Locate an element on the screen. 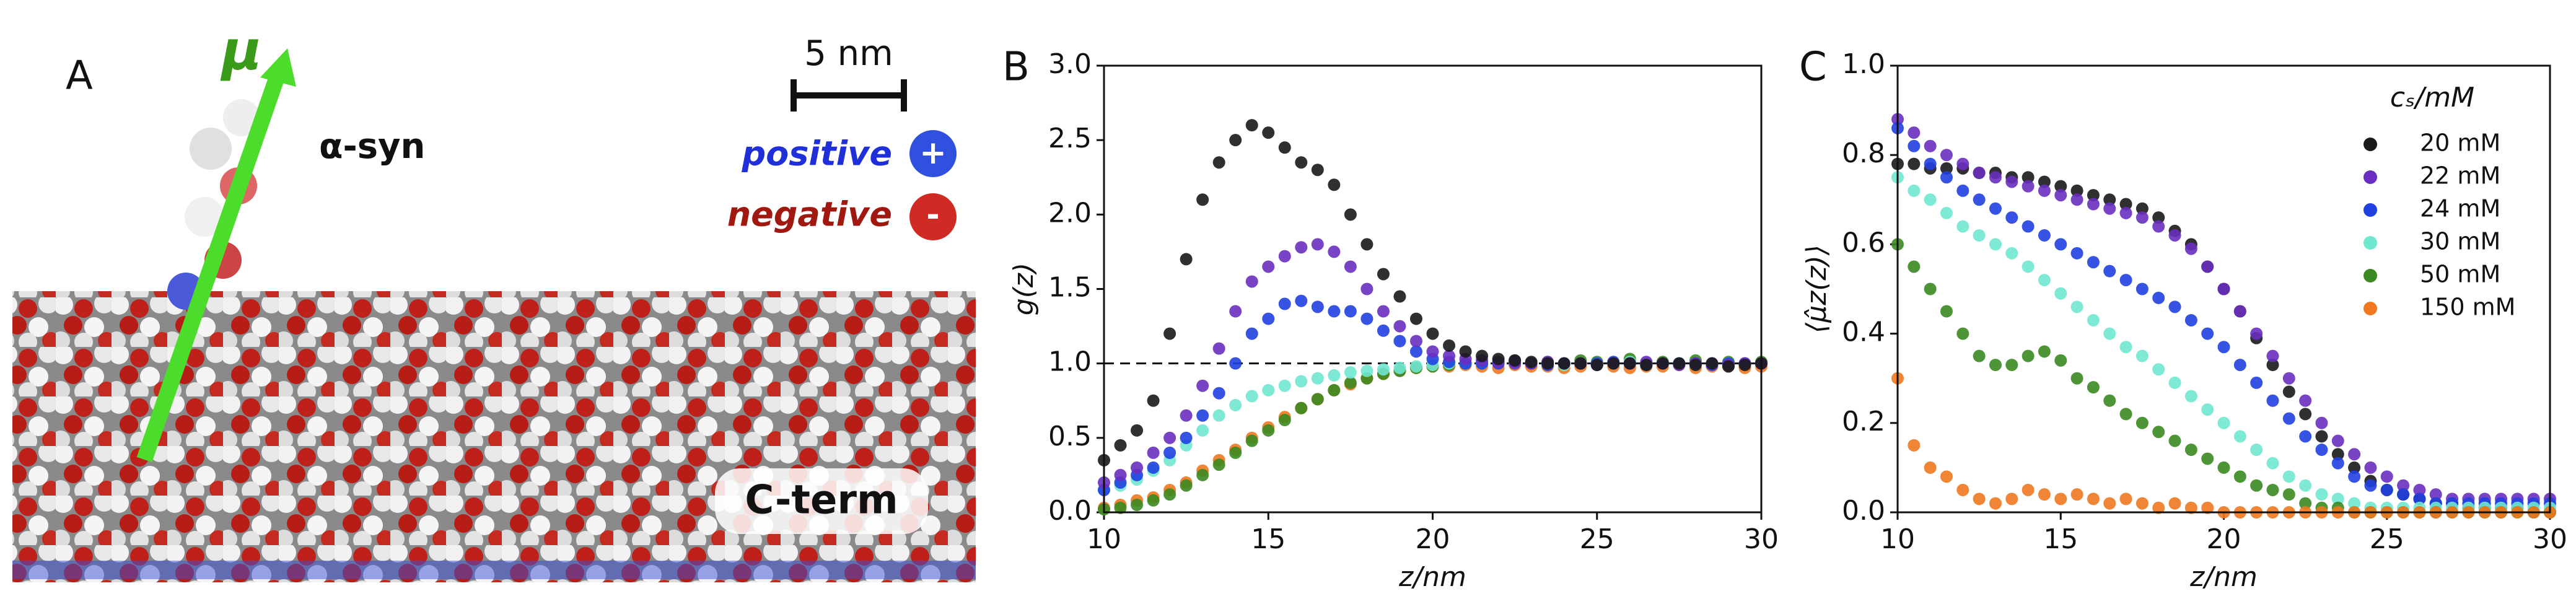 The width and height of the screenshot is (2576, 604). legend-label: 50 mM is located at coordinates (2460, 274).